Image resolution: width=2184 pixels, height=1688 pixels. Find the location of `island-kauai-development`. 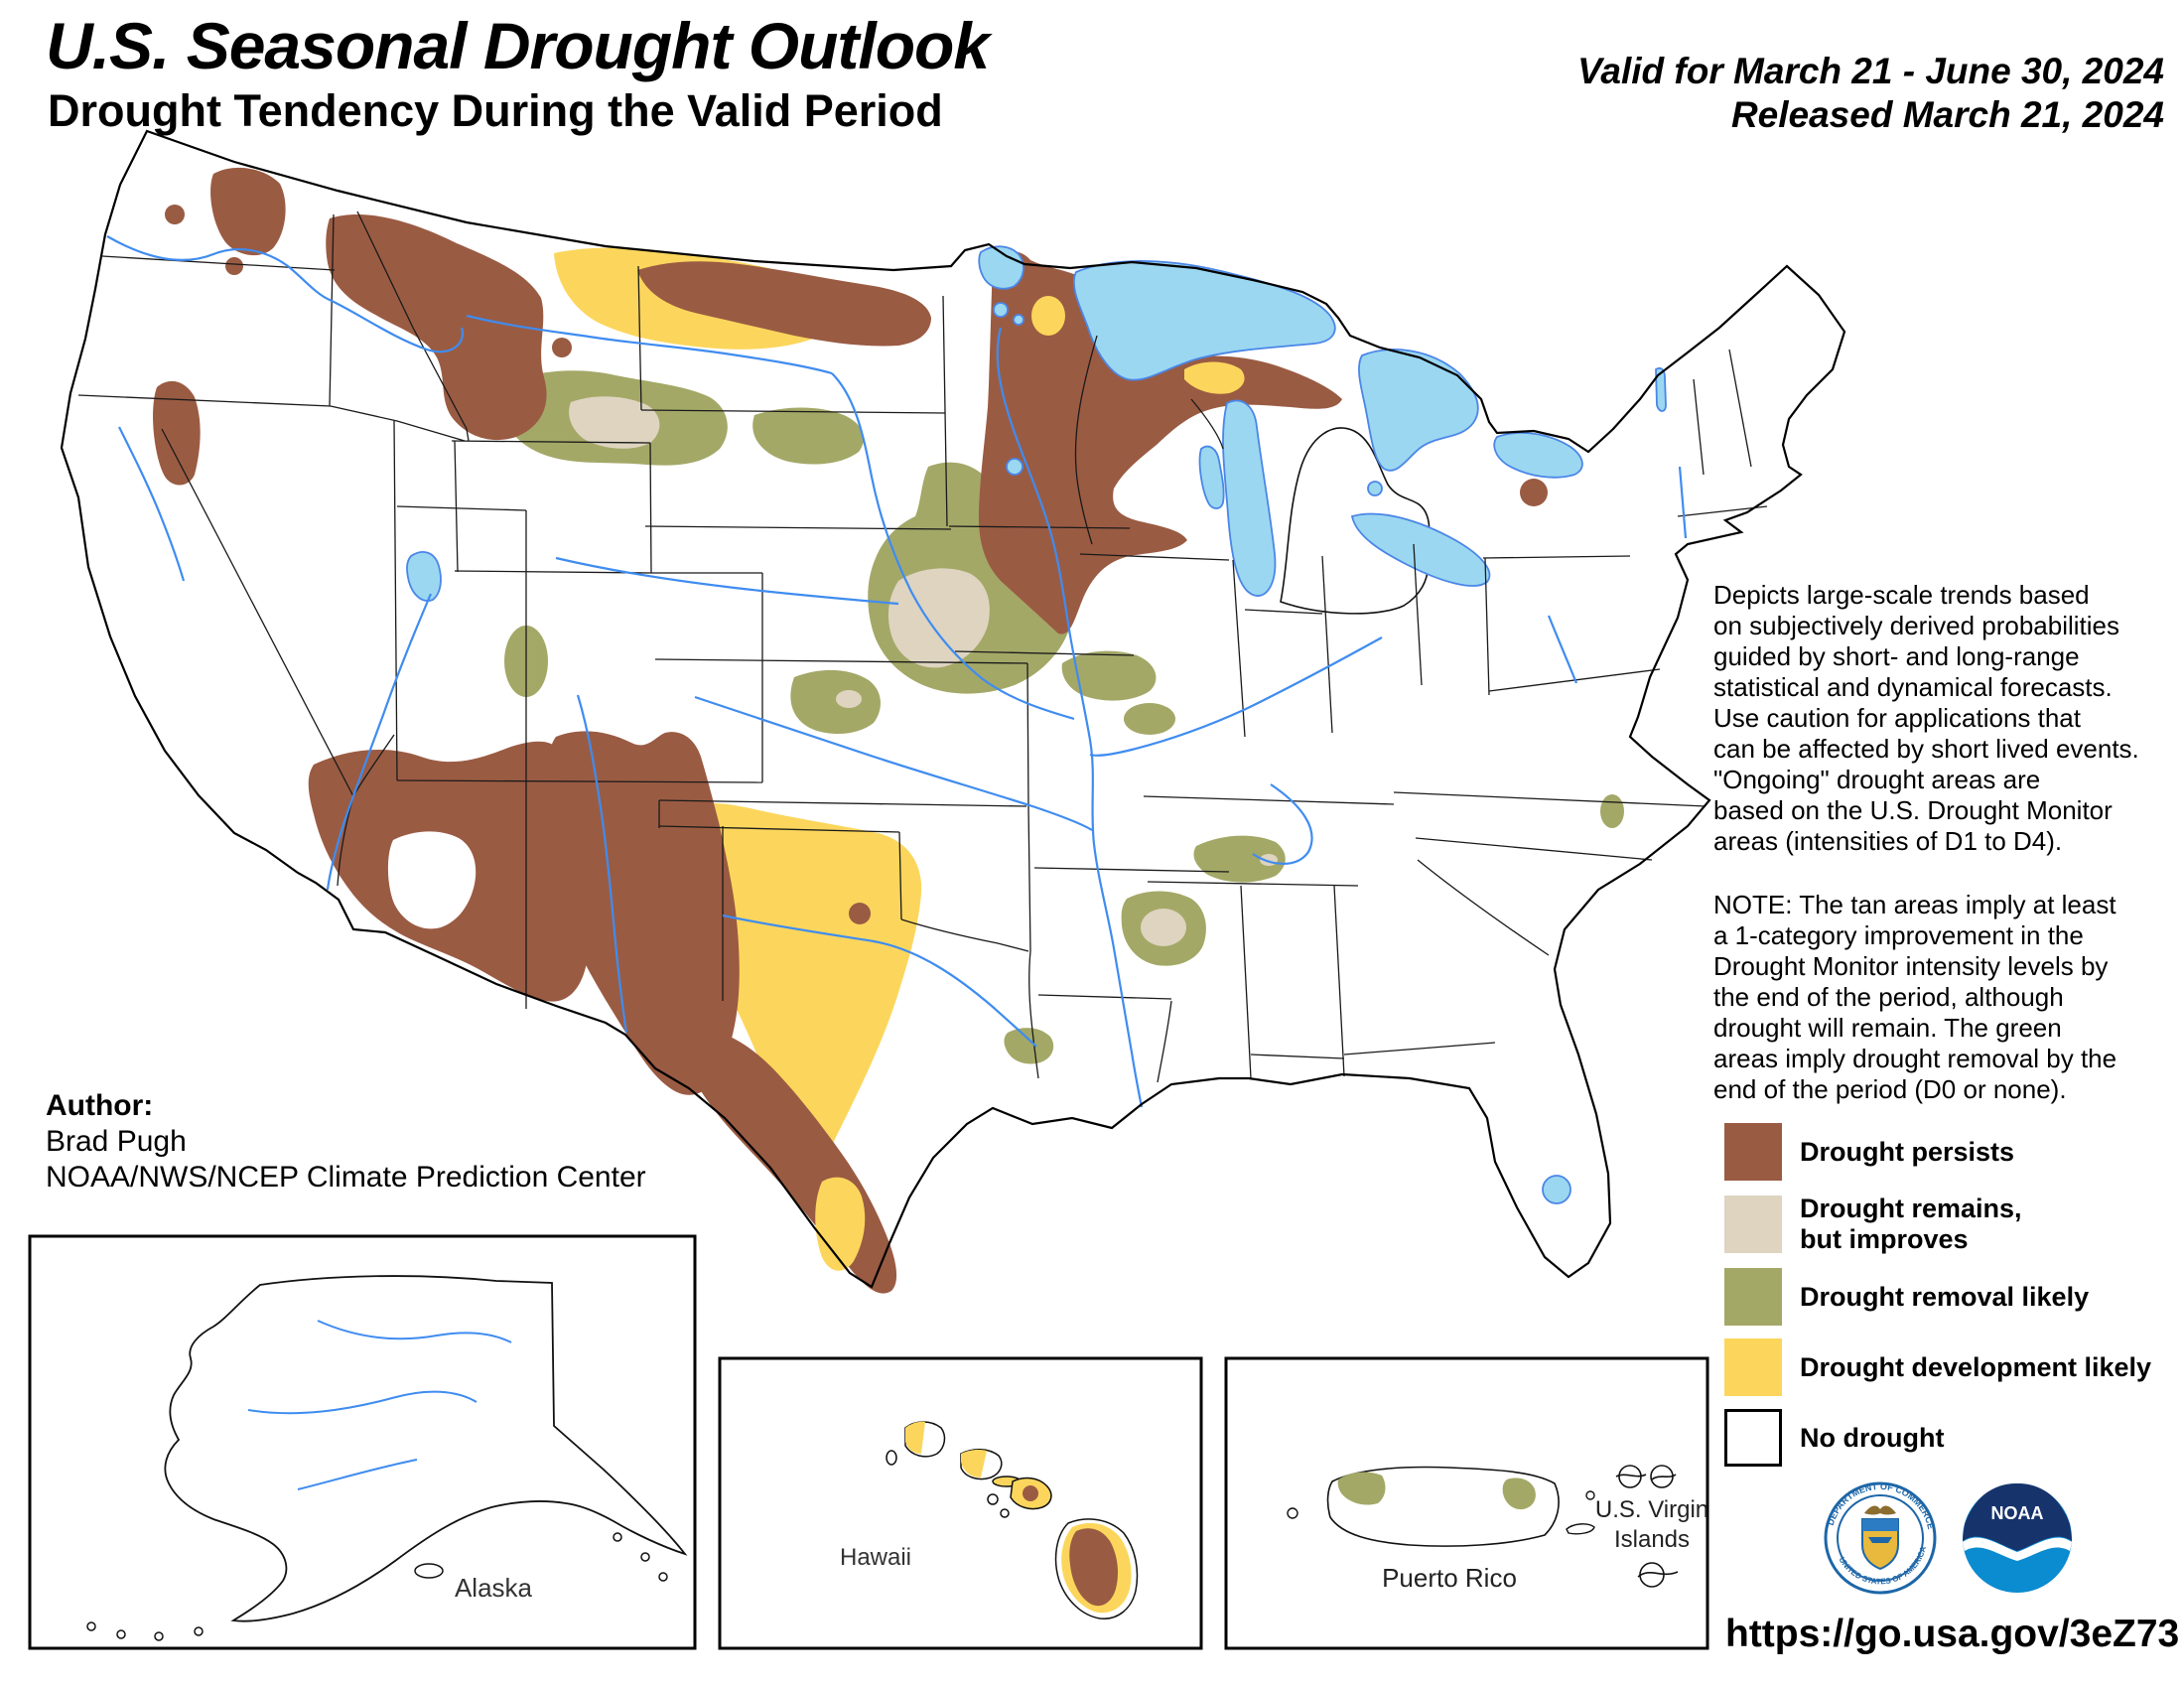

island-kauai-development is located at coordinates (915, 1437).